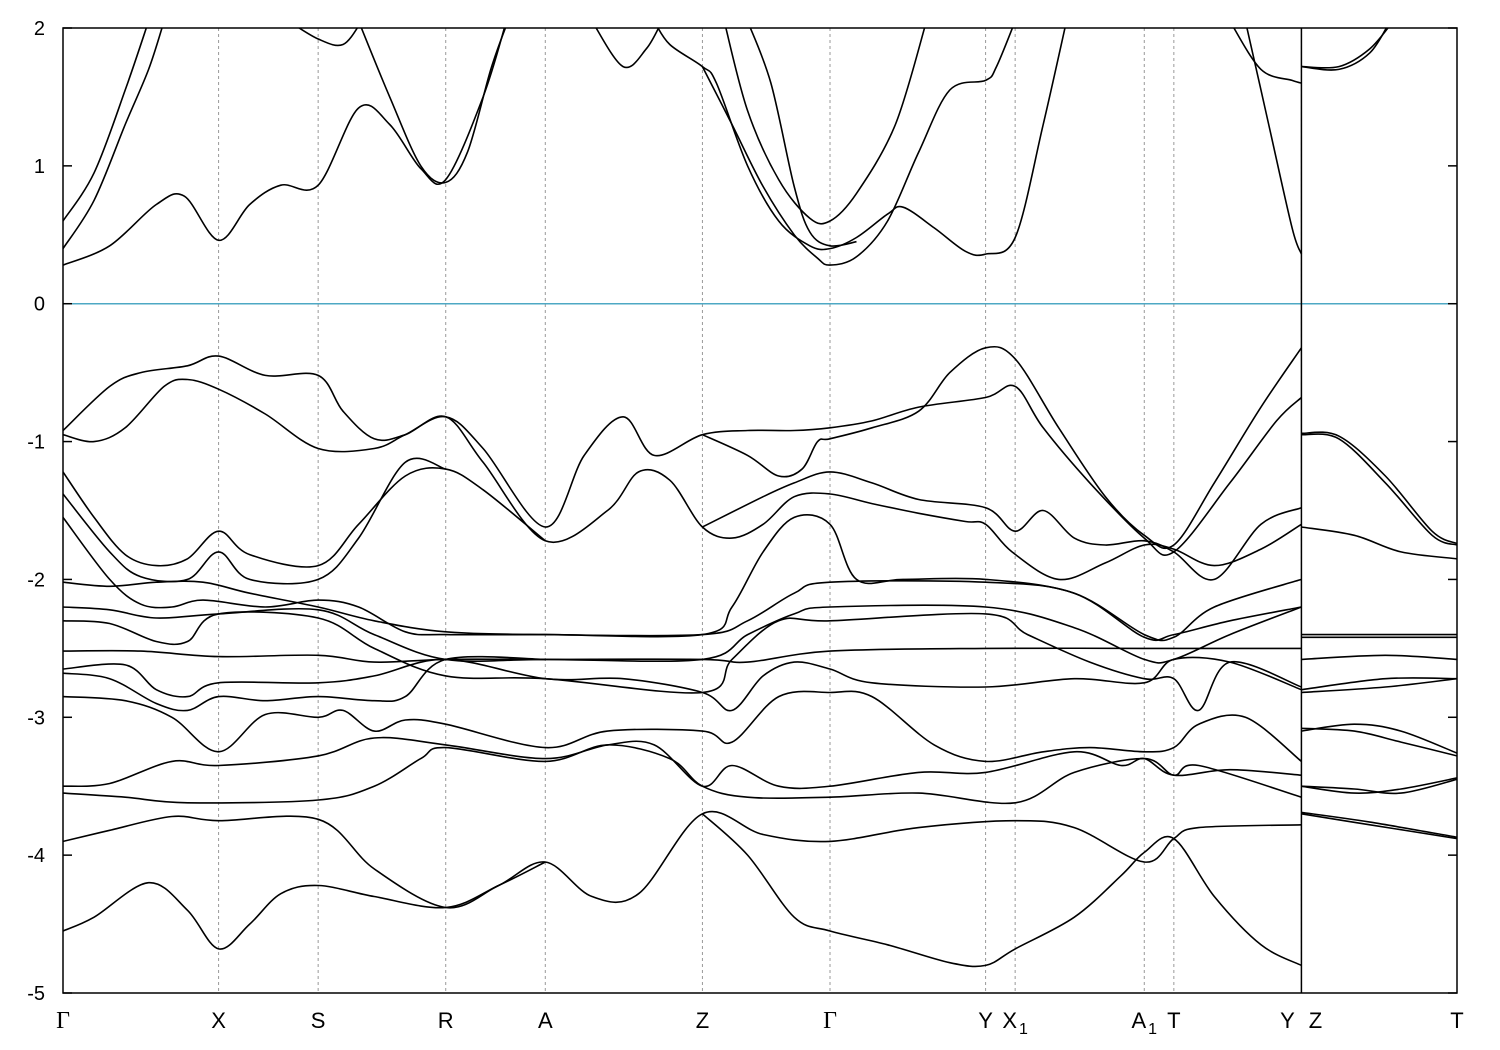 This screenshot has height=1050, width=1500. Describe the element at coordinates (36, 580) in the screenshot. I see `y-tick-label: -2` at that location.